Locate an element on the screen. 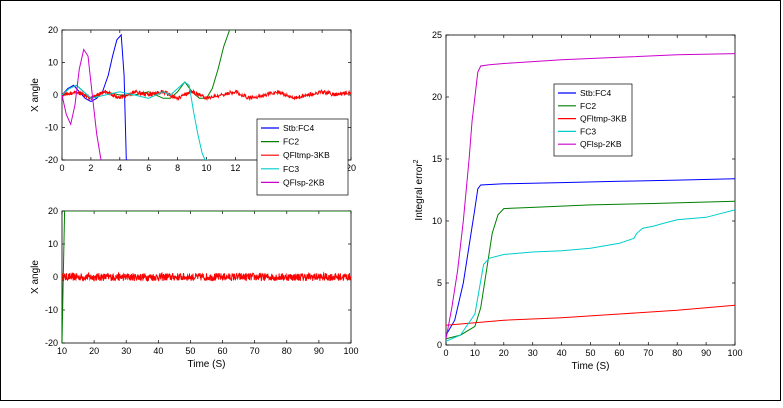  y-axis-label-text: Integral error is located at coordinates (419, 192).